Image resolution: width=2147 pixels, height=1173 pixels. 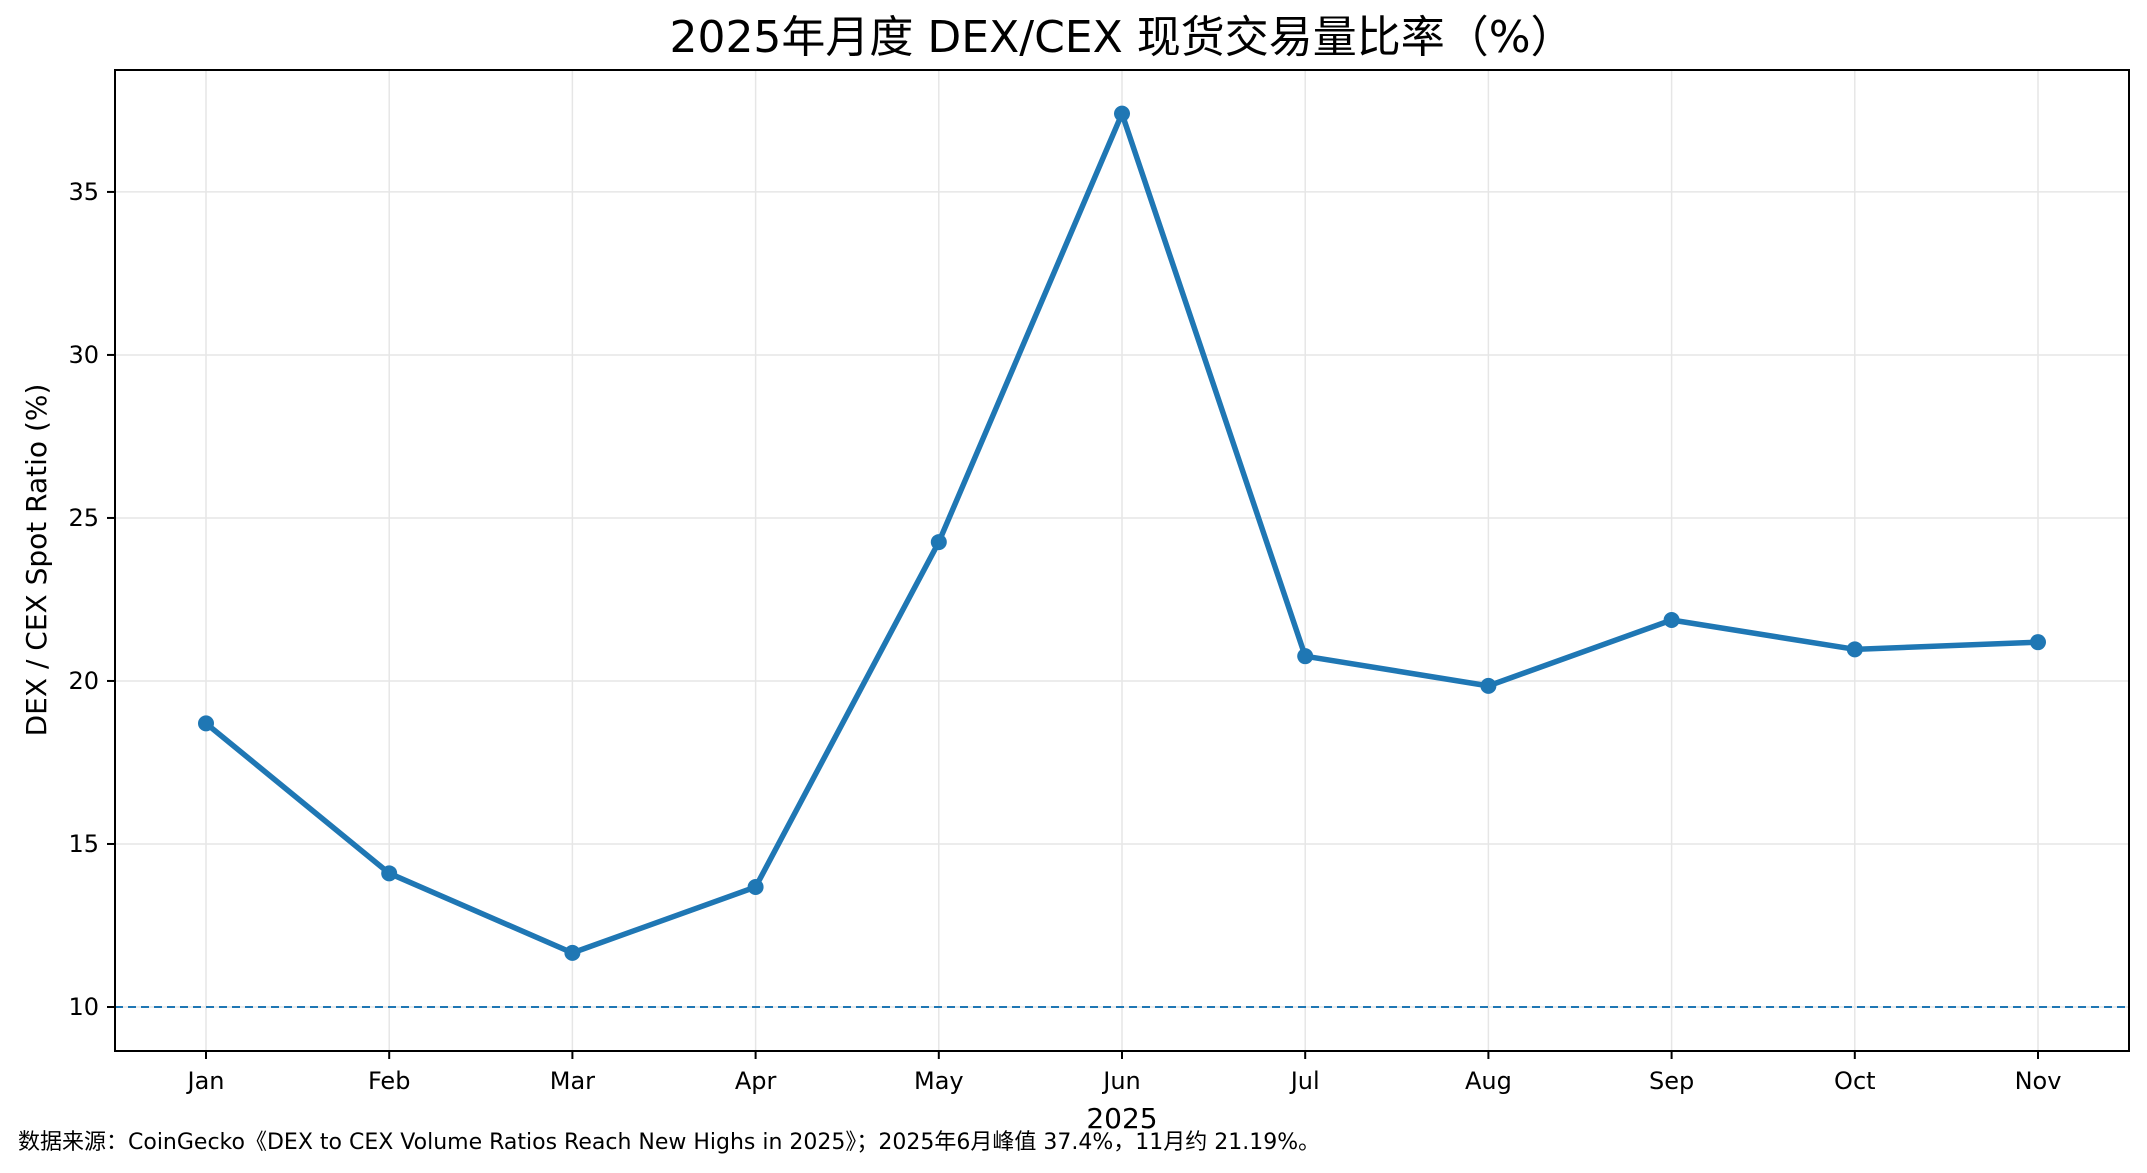 I want to click on x-tick-label: Aug, so click(x=1488, y=1081).